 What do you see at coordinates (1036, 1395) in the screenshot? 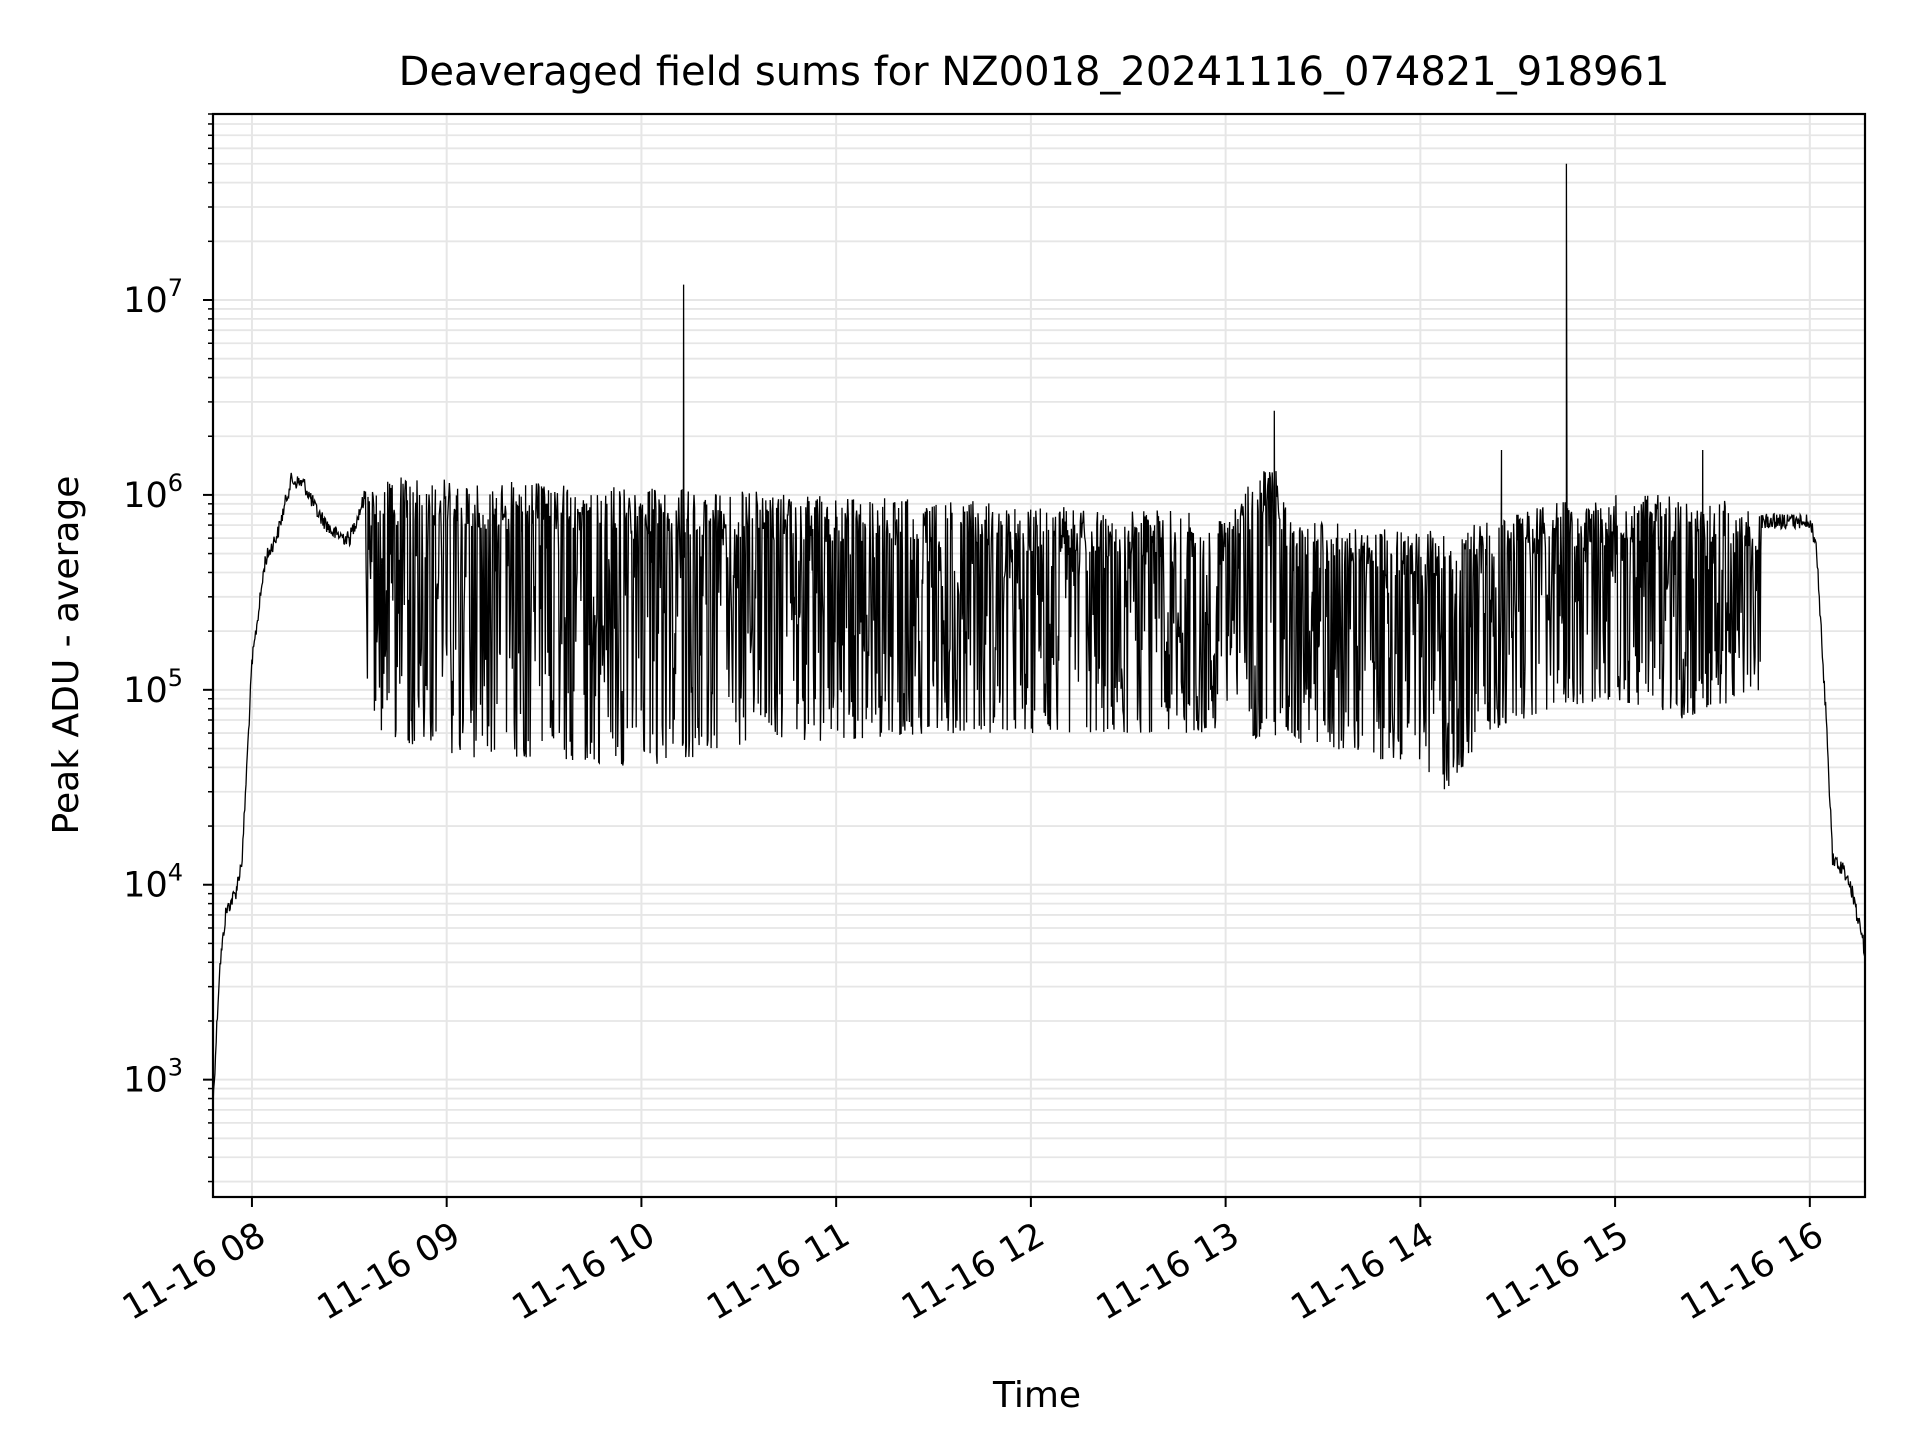
I see `x-axis-label: Time` at bounding box center [1036, 1395].